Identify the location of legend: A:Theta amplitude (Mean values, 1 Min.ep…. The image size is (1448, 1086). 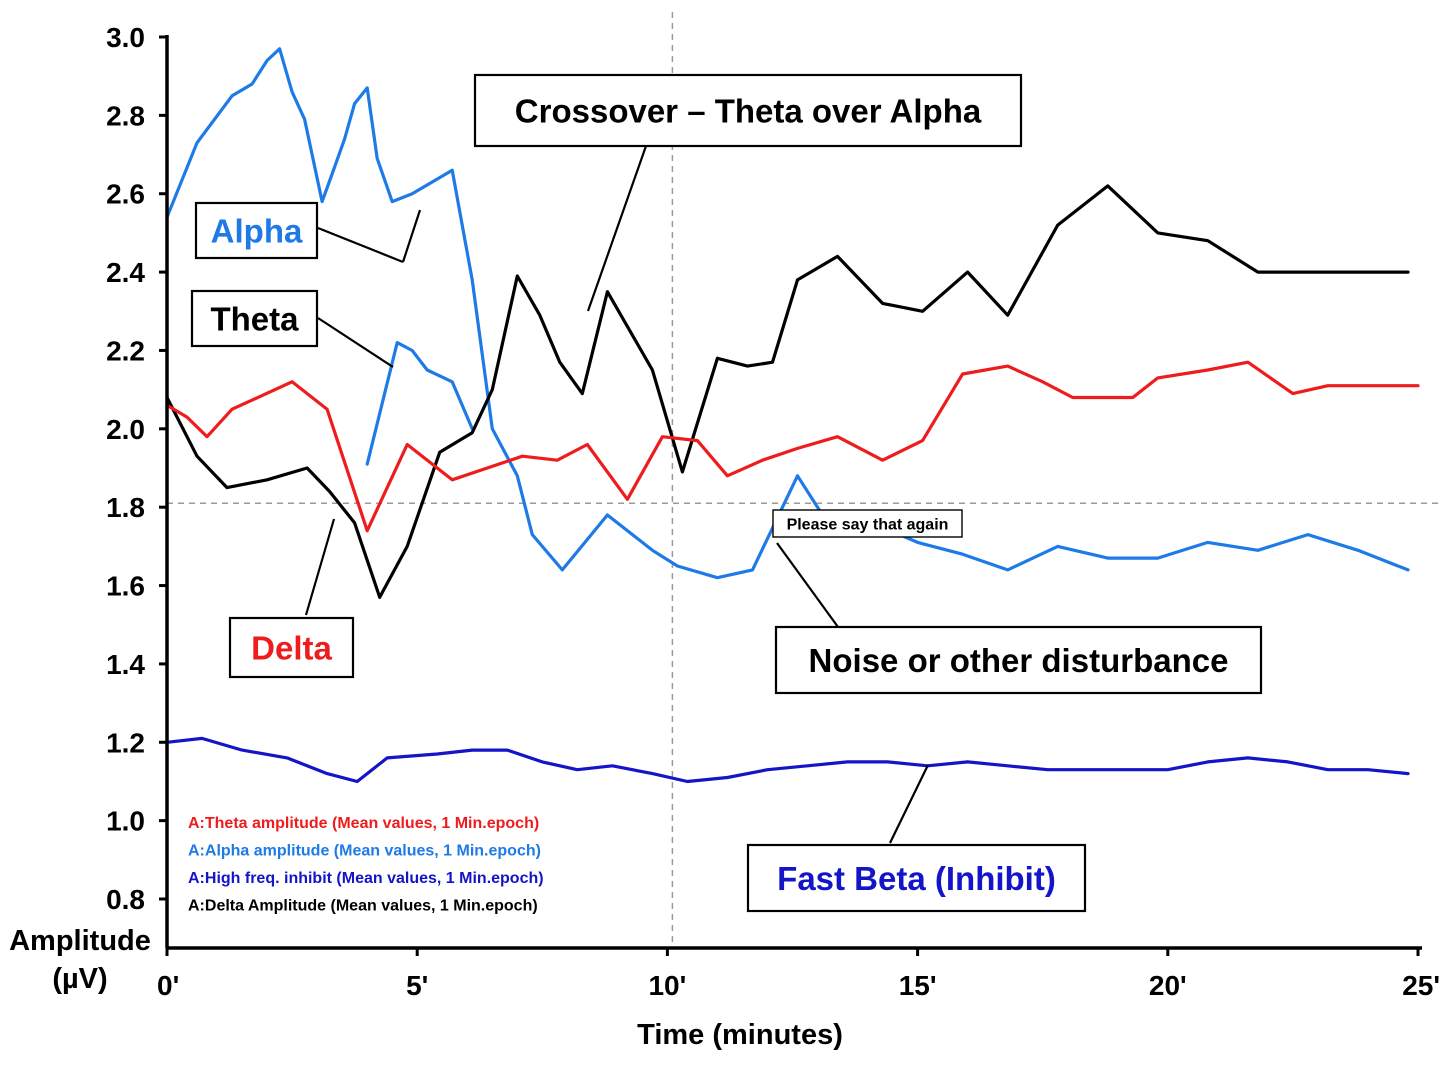
(366, 865).